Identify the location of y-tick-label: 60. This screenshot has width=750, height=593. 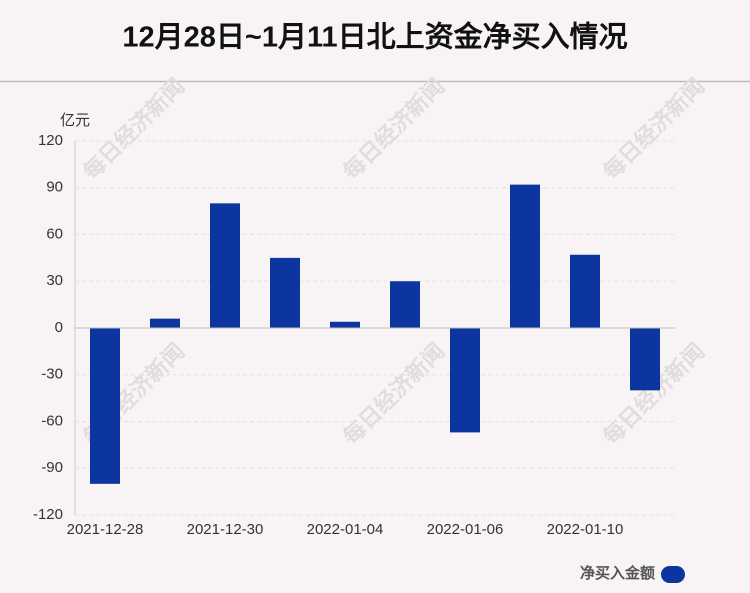
(54, 233).